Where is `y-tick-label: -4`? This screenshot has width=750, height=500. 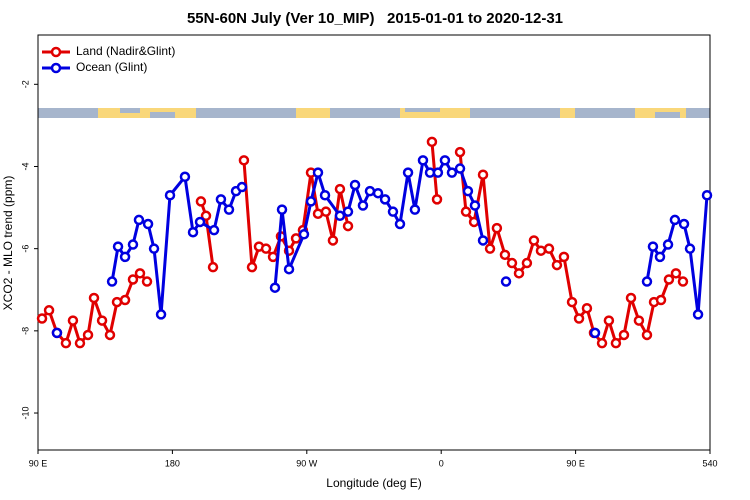
y-tick-label: -4 is located at coordinates (25, 166).